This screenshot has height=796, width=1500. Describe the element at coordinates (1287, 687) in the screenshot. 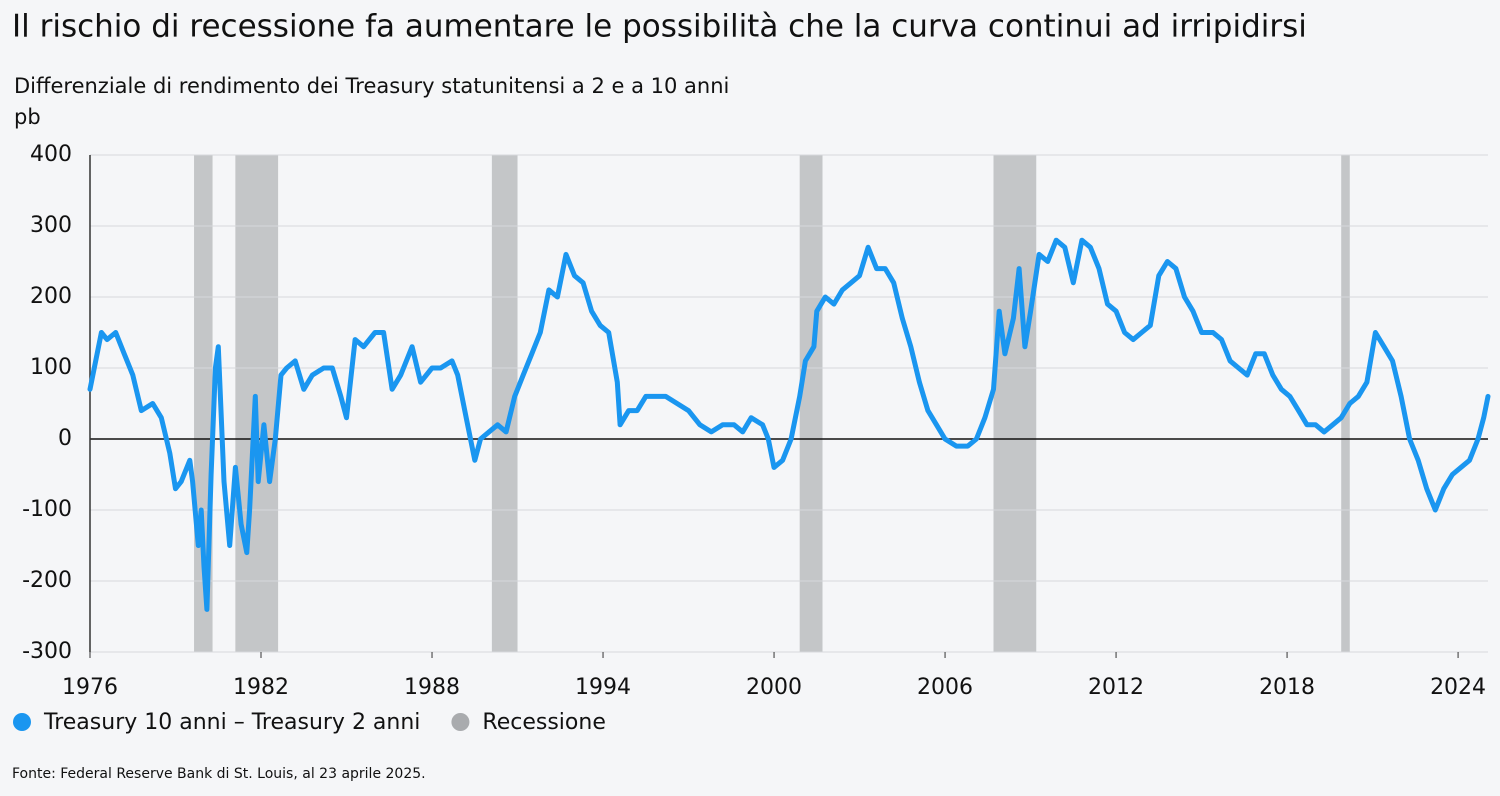

I see `x-tick-label: 2018` at that location.